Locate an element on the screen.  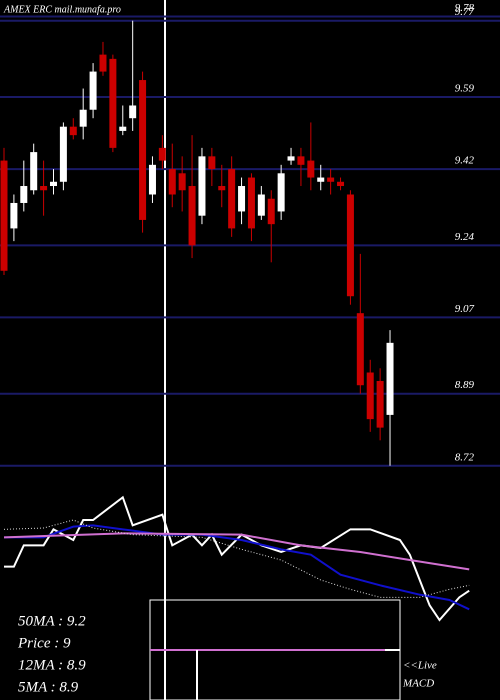
y-tick-label: 9.42 is located at coordinates (465, 161).